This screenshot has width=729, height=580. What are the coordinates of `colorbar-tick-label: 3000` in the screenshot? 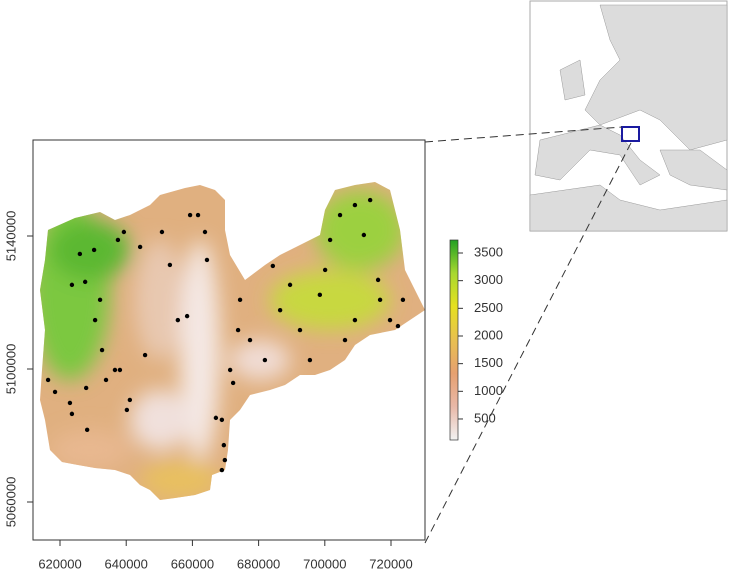 It's located at (488, 279).